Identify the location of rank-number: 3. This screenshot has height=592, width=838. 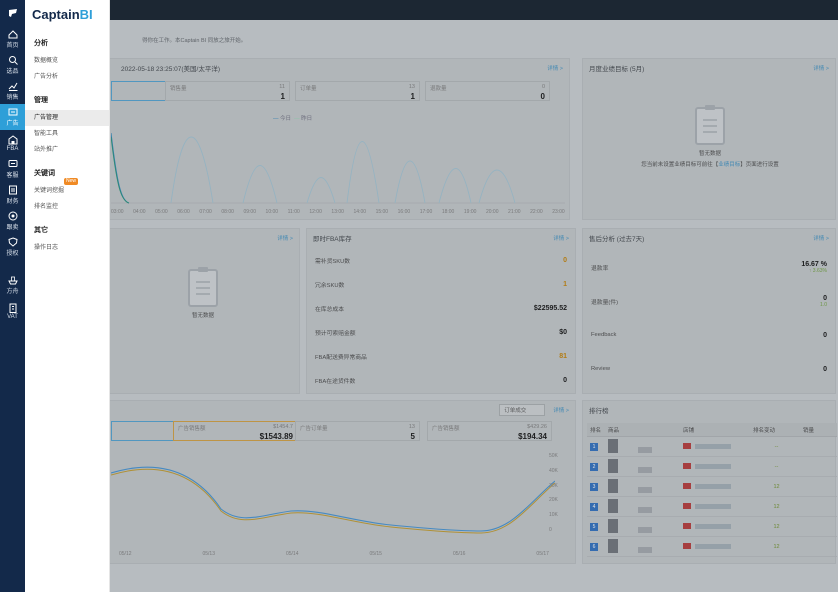
(594, 486).